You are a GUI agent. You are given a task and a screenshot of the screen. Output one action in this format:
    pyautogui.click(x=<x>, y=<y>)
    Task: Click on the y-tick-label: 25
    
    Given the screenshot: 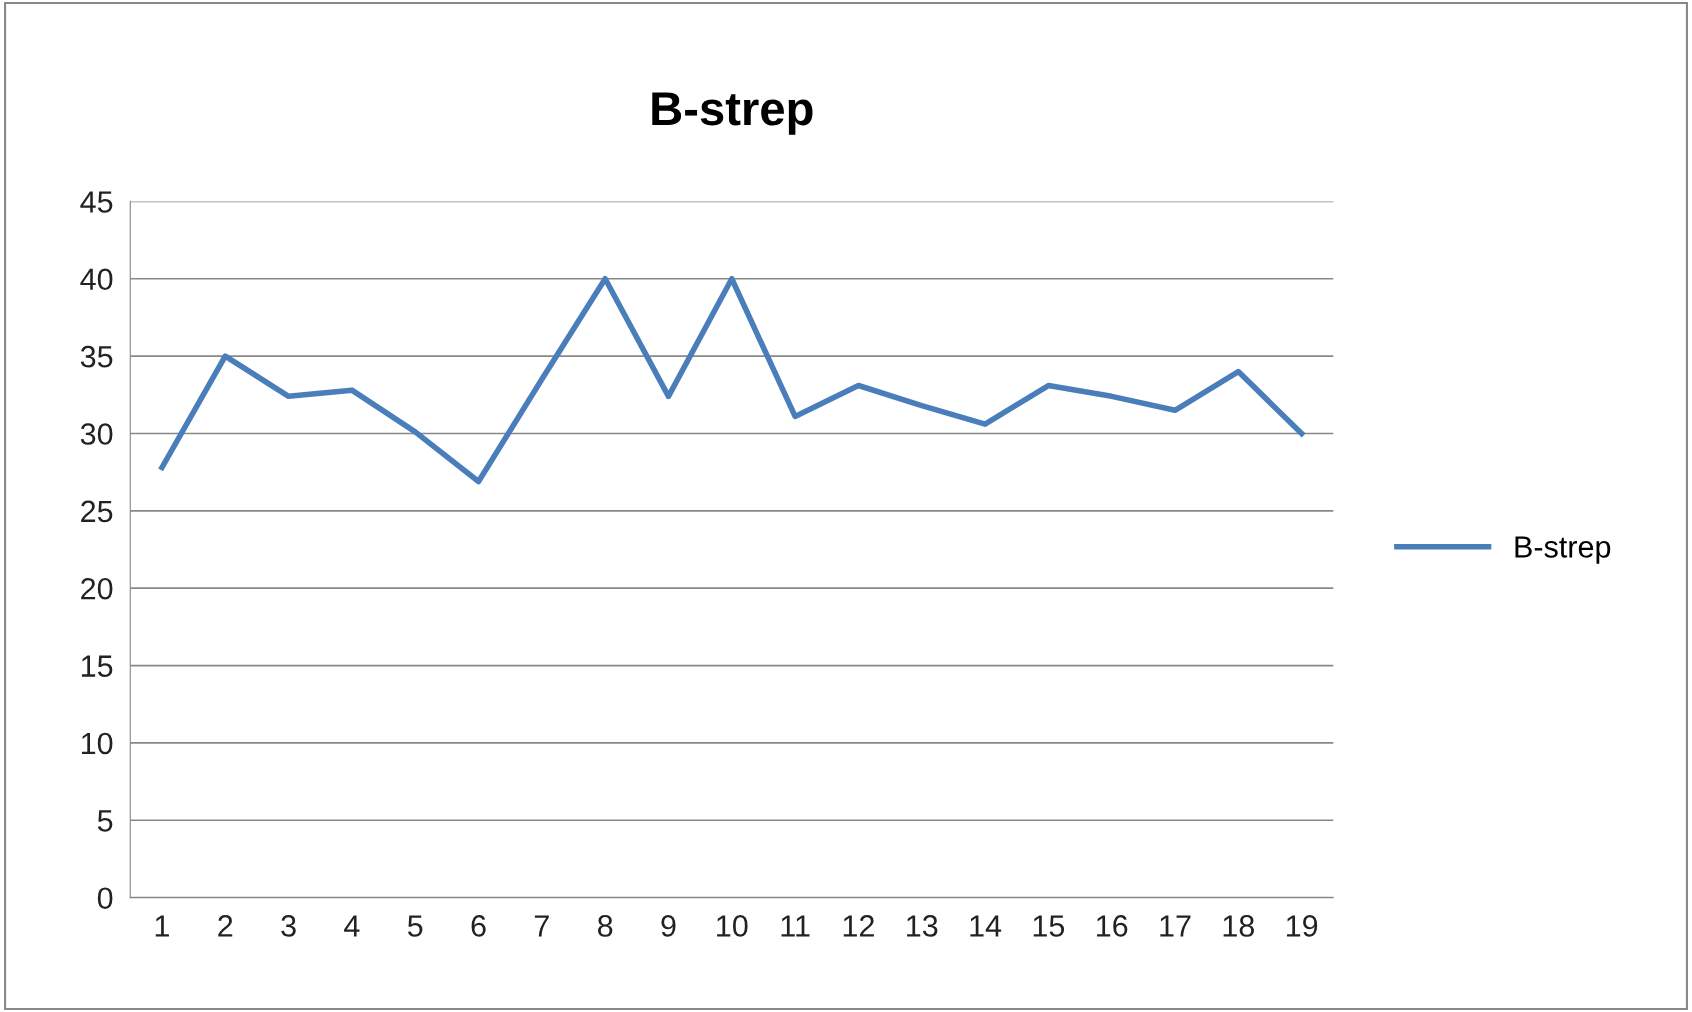 What is the action you would take?
    pyautogui.click(x=97, y=511)
    